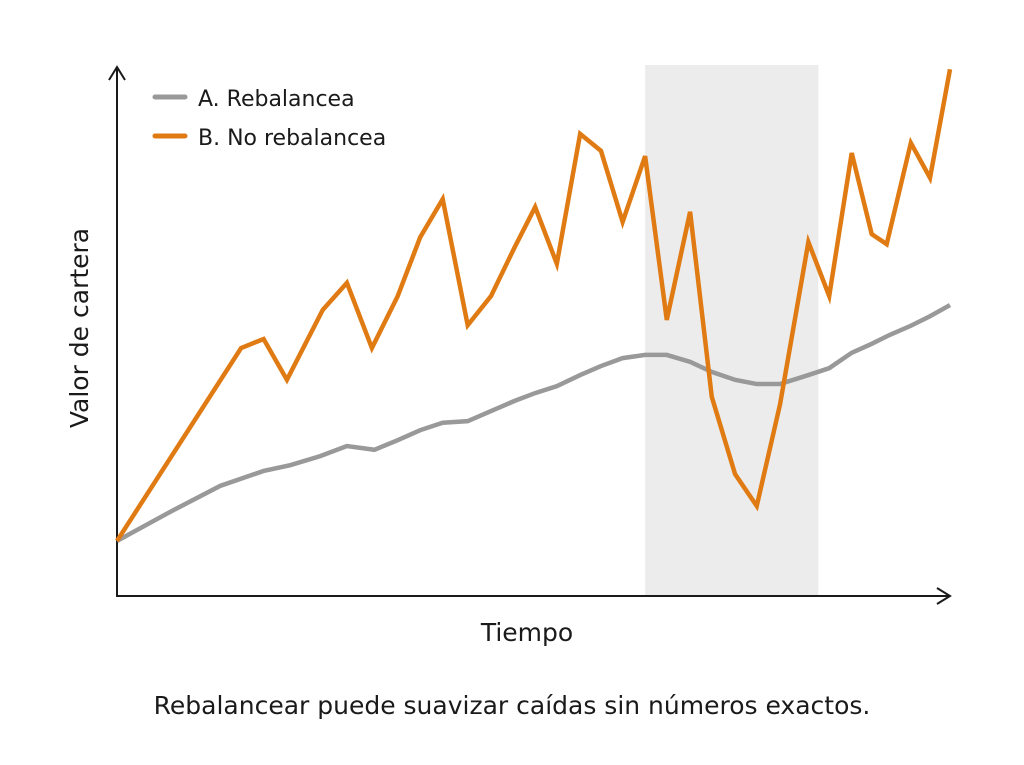  What do you see at coordinates (526, 632) in the screenshot?
I see `x-axis-label: Tiempo` at bounding box center [526, 632].